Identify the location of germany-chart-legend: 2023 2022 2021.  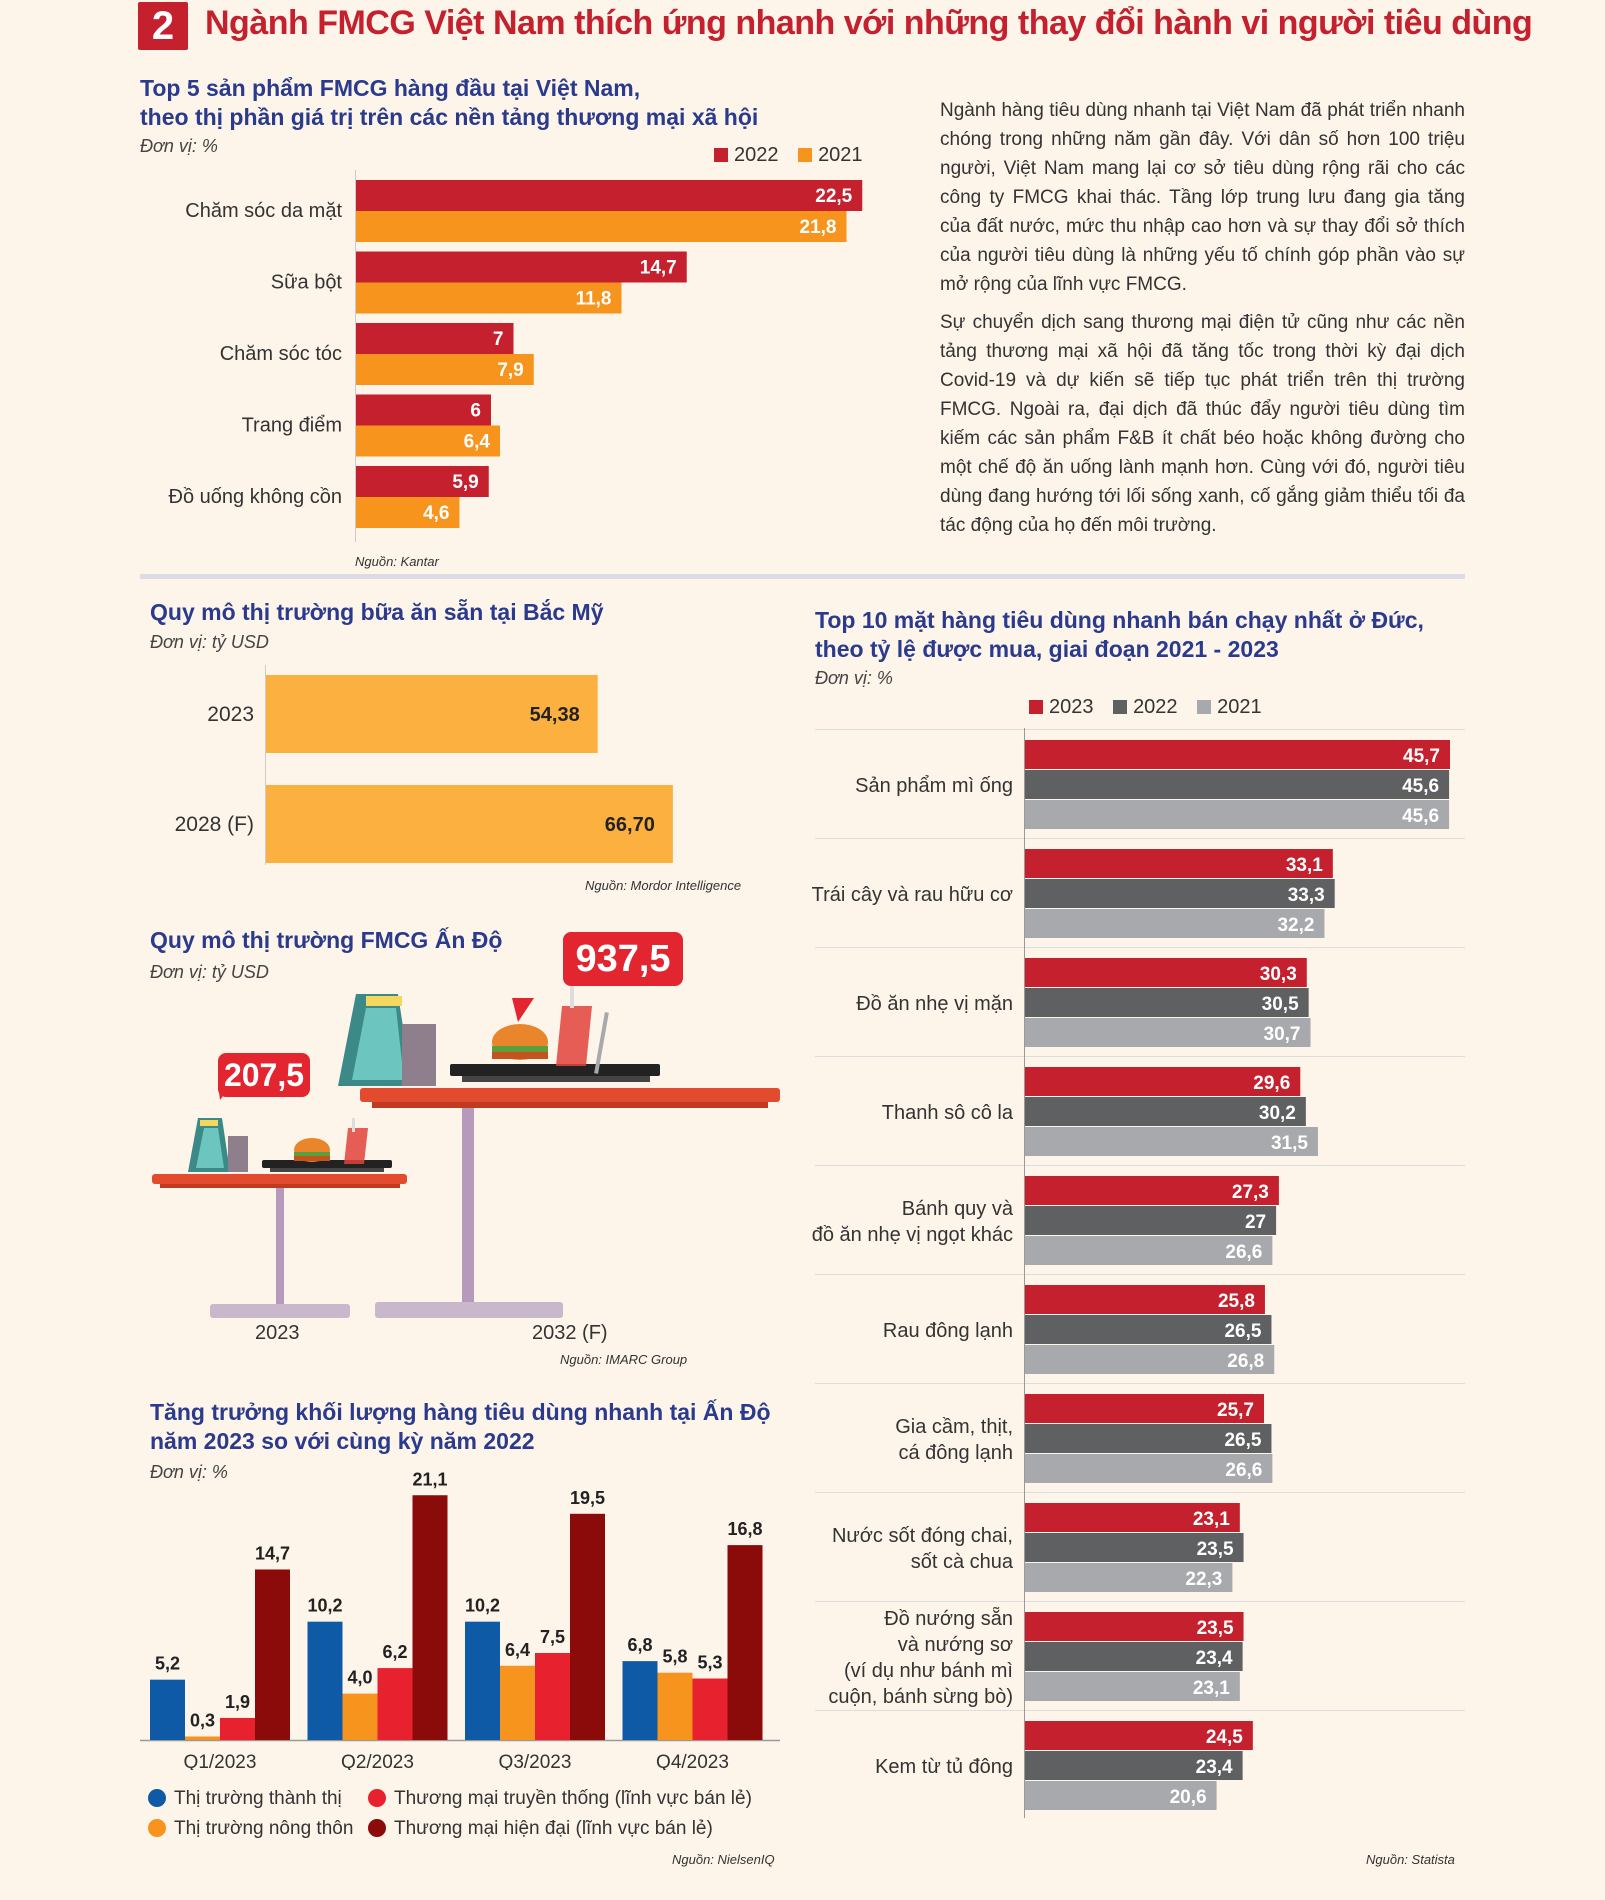
(1138, 707).